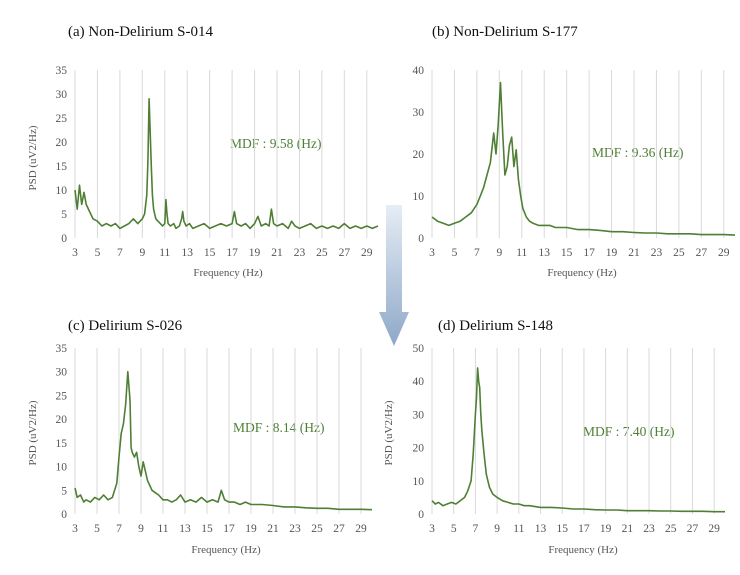 Image resolution: width=740 pixels, height=575 pixels. Describe the element at coordinates (638, 152) in the screenshot. I see `mdf-annotation: MDF : 9.36 (Hz)` at that location.